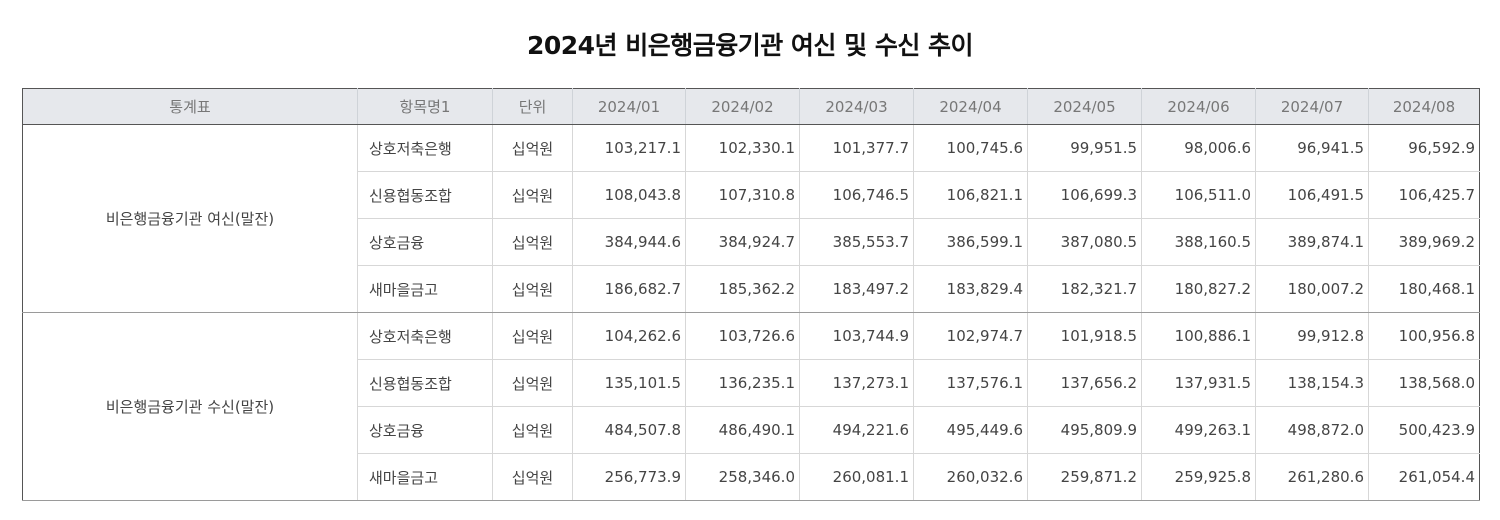 This screenshot has width=1500, height=520. What do you see at coordinates (629, 383) in the screenshot?
I see `value-cell: 135,101.5` at bounding box center [629, 383].